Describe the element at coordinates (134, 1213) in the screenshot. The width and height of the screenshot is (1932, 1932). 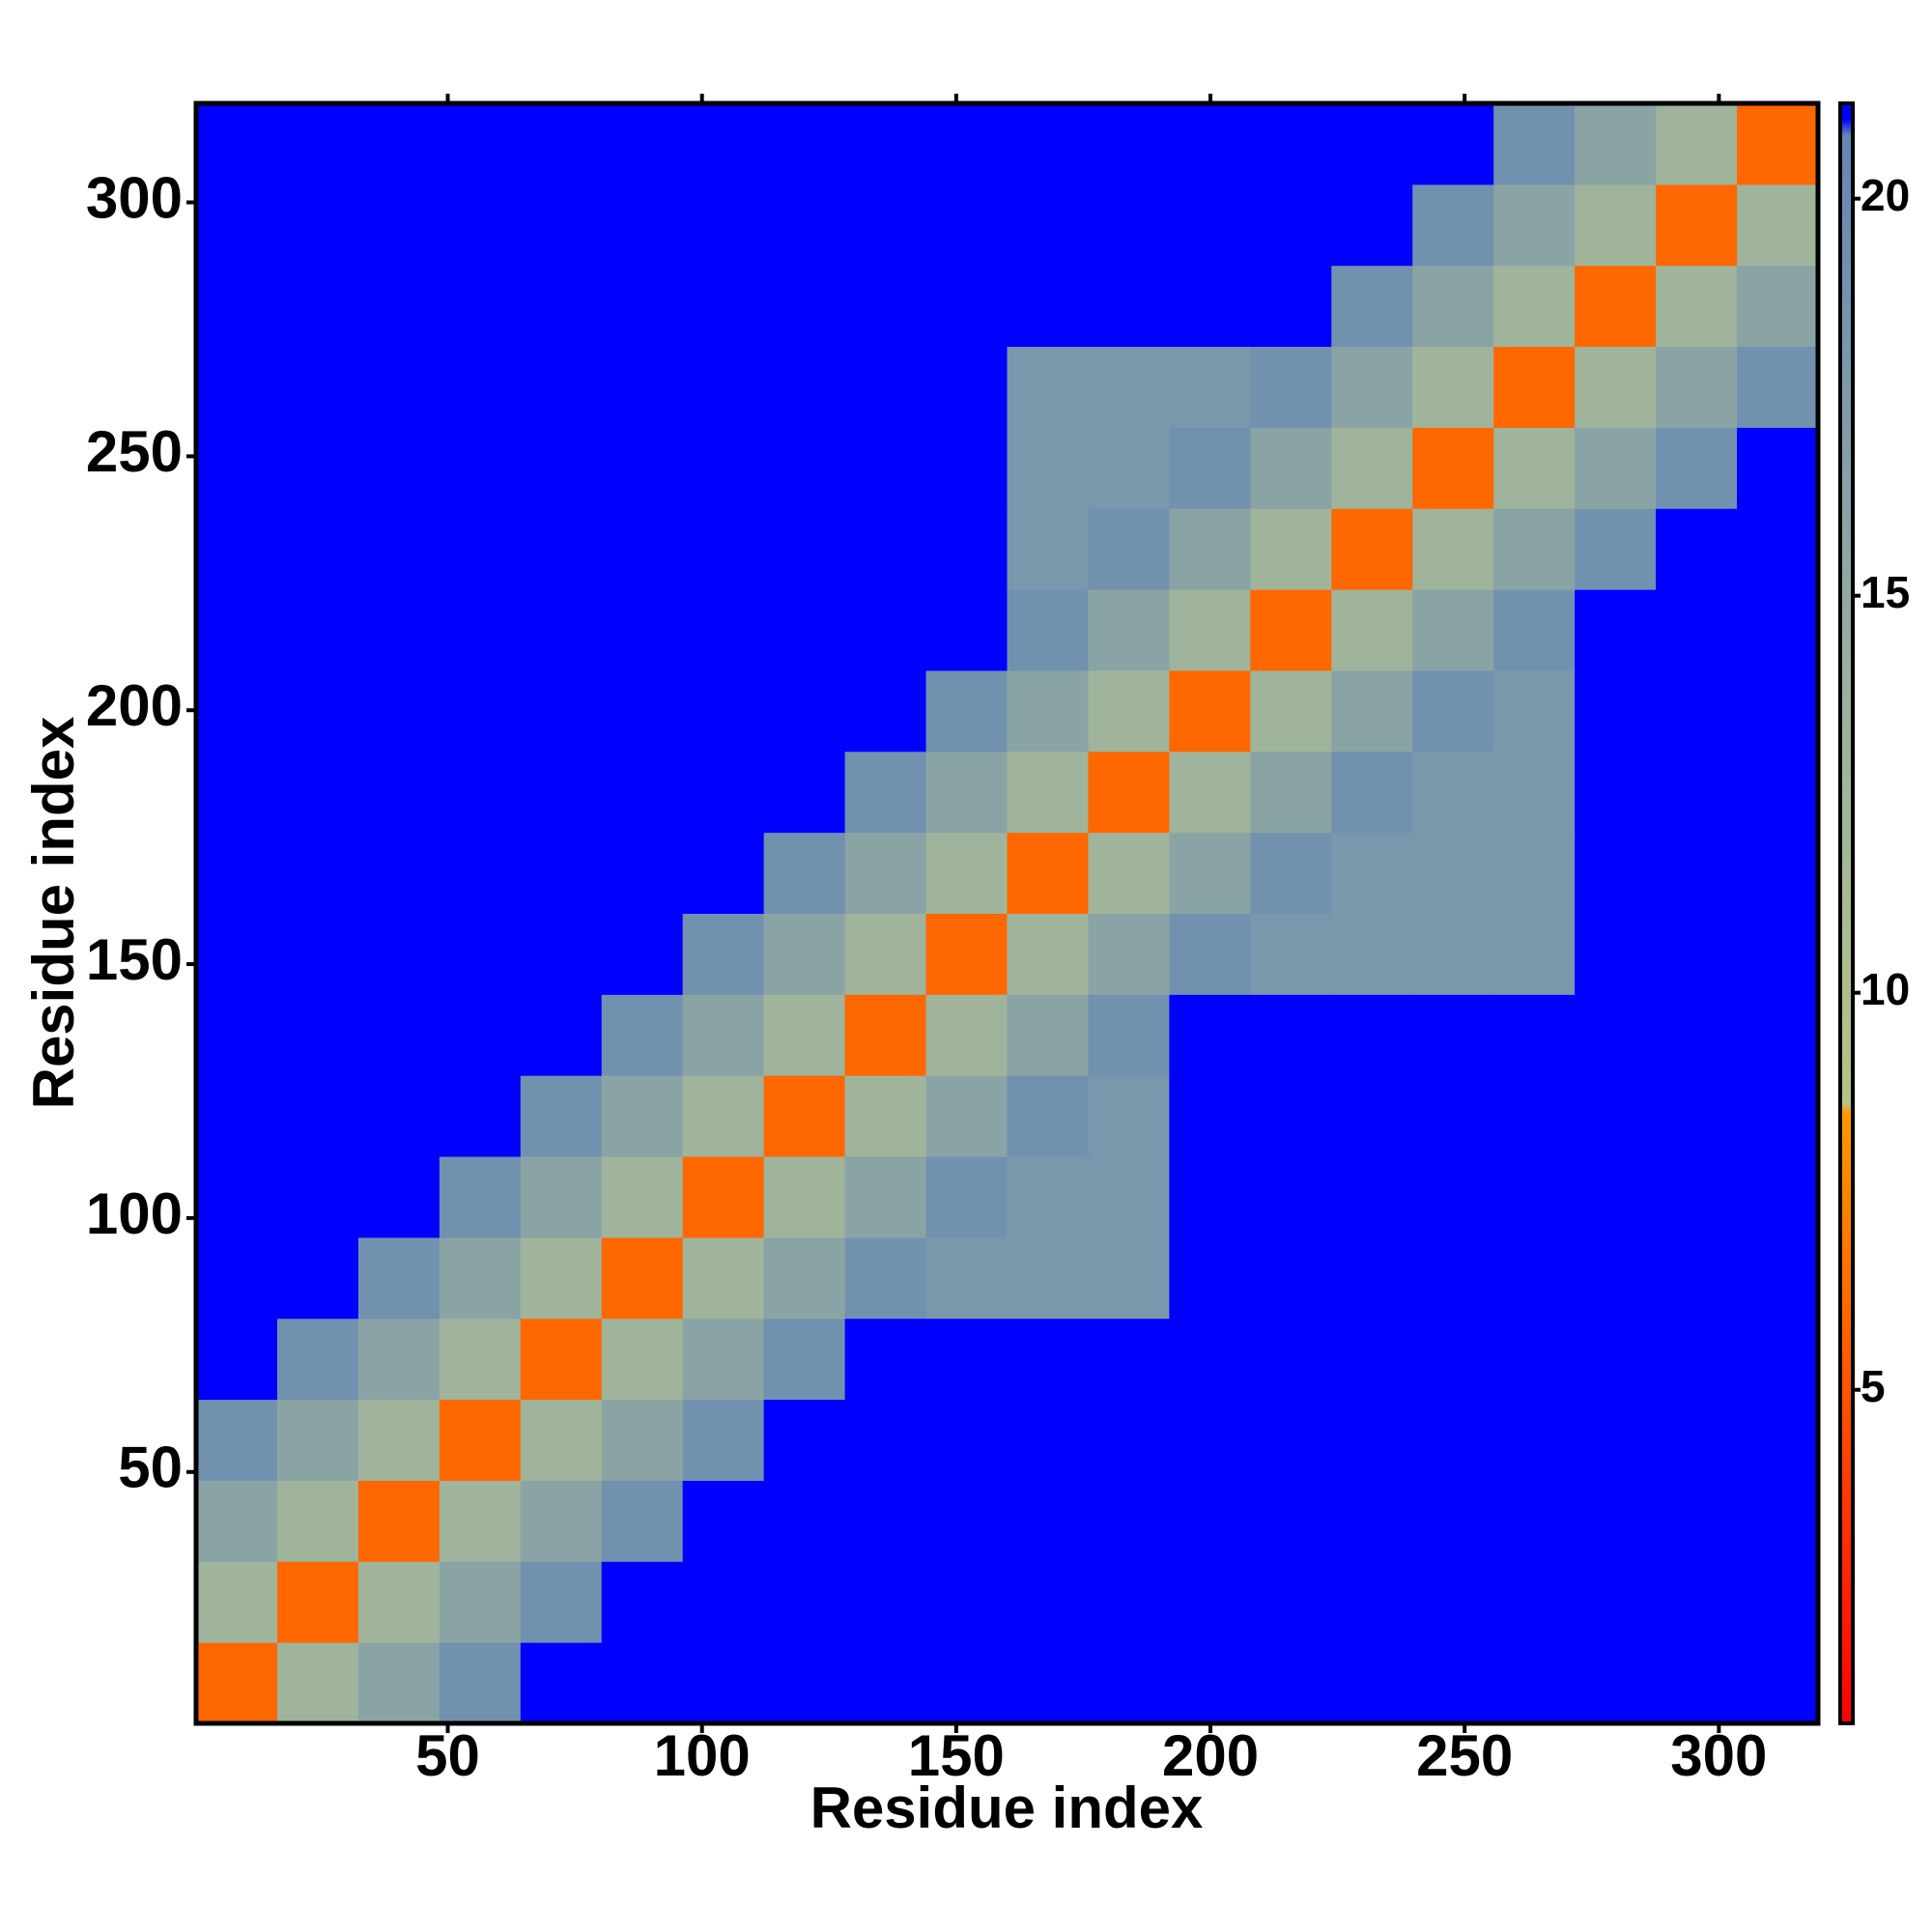
I see `y-tick-label: 100` at that location.